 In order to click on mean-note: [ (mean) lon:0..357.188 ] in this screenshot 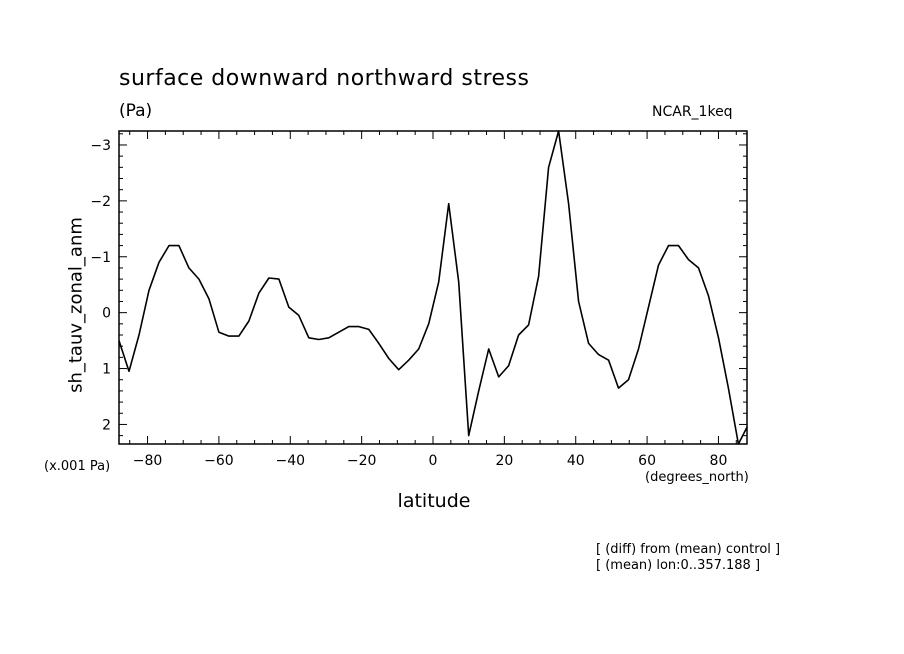, I will do `click(678, 565)`.